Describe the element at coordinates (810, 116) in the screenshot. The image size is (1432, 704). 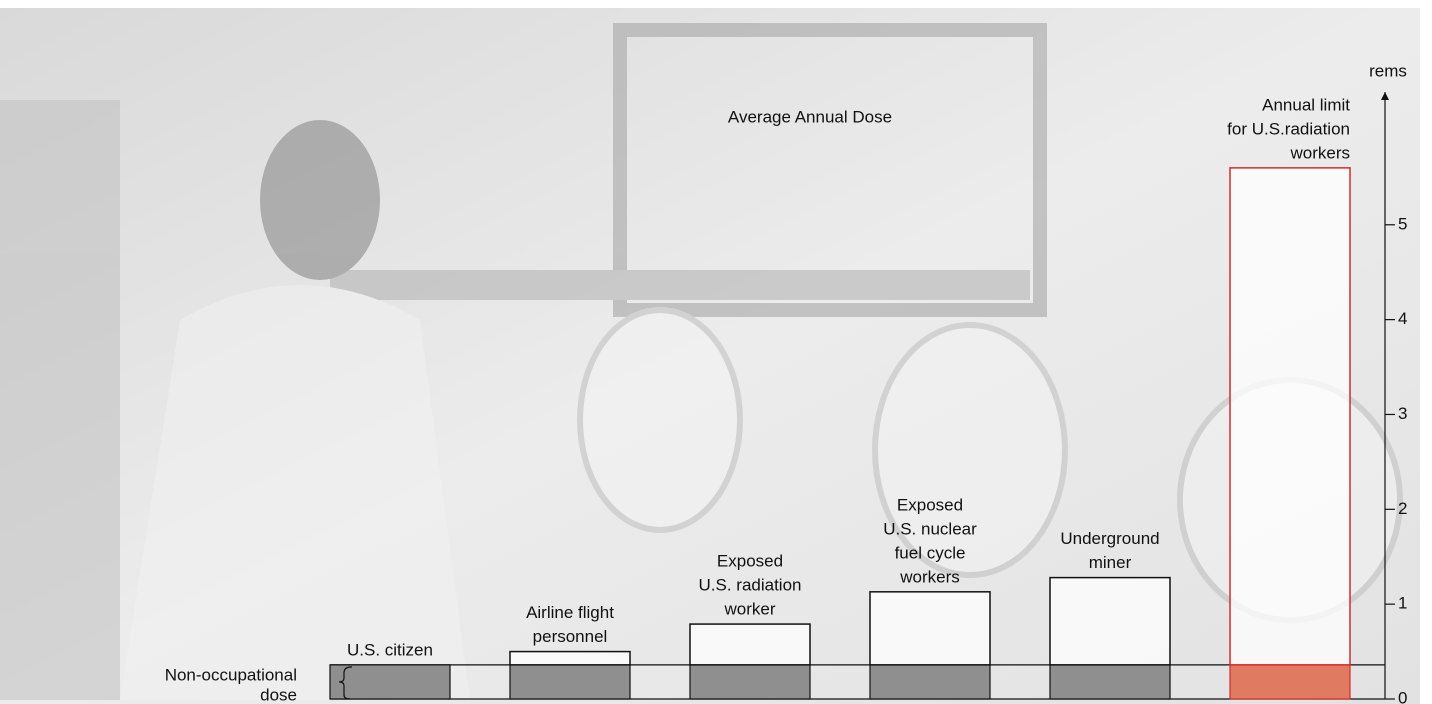
I see `chart-title: Average Annual Dose` at that location.